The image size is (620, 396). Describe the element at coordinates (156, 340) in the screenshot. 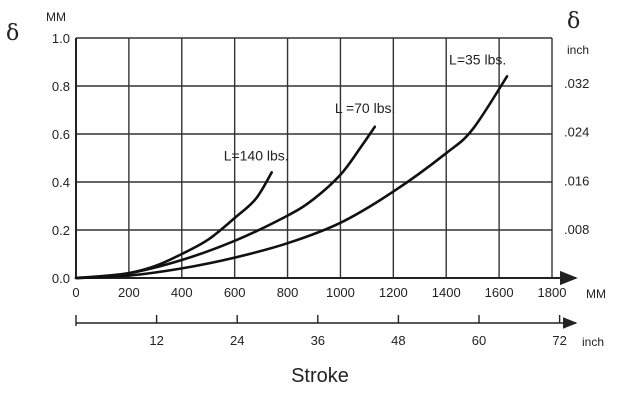

I see `x-secondary-tick-label: 12` at that location.